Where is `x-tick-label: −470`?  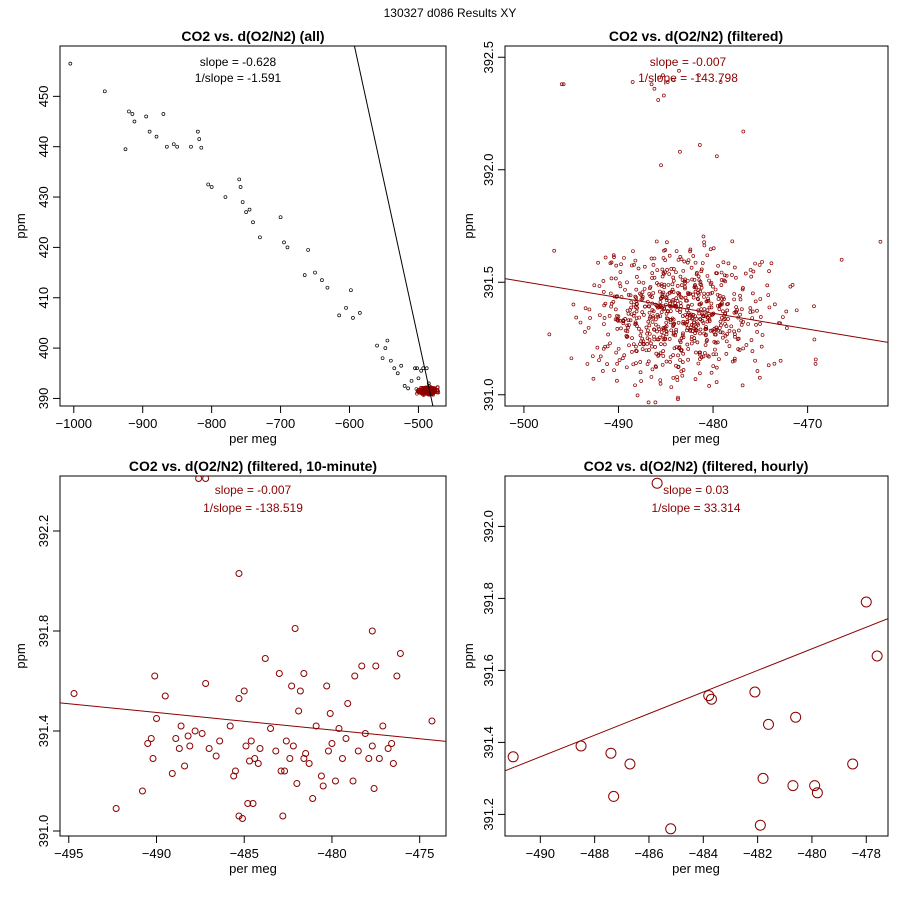 x-tick-label: −470 is located at coordinates (807, 423).